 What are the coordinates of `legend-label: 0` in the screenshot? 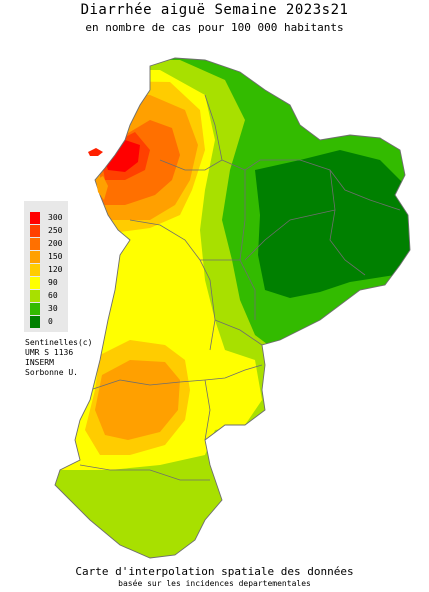 It's located at (50, 321).